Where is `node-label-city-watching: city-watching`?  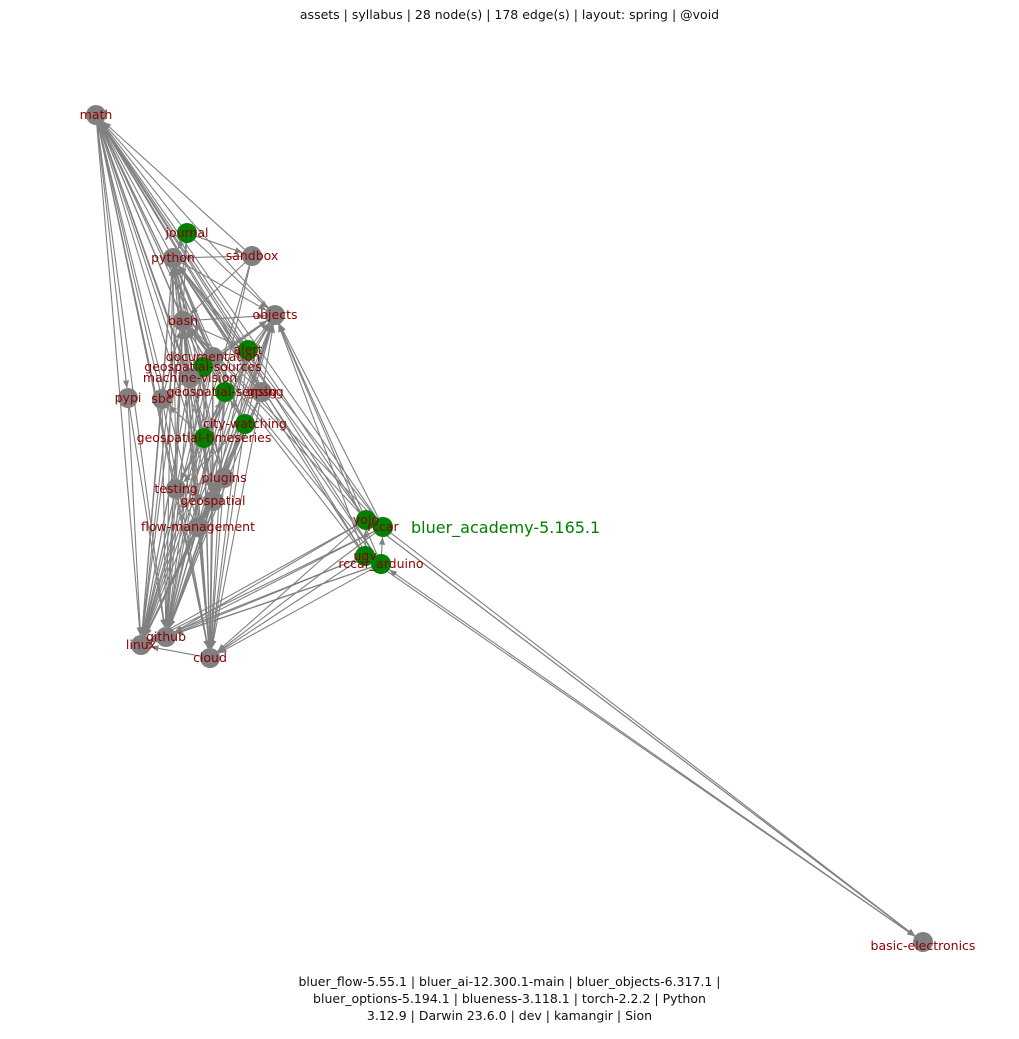
node-label-city-watching: city-watching is located at coordinates (245, 423).